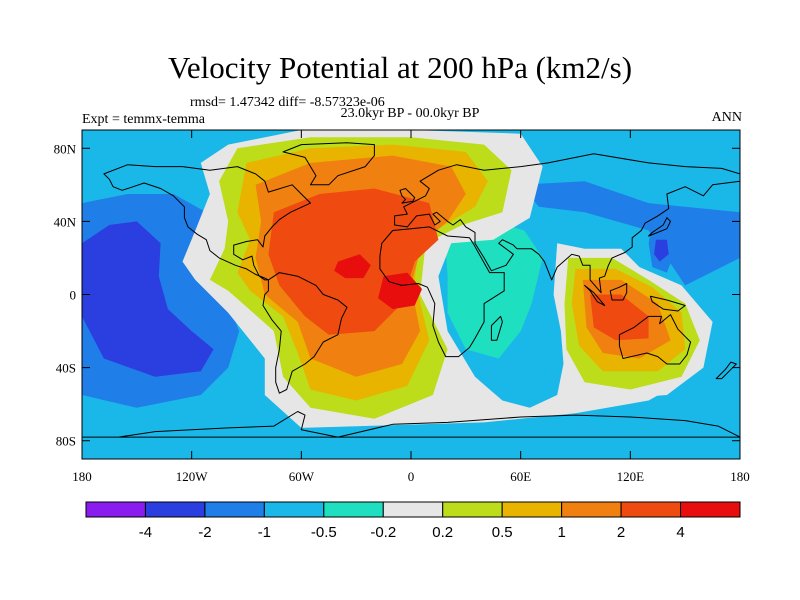 The width and height of the screenshot is (800, 600). I want to click on colorbar-label: 1, so click(561, 532).